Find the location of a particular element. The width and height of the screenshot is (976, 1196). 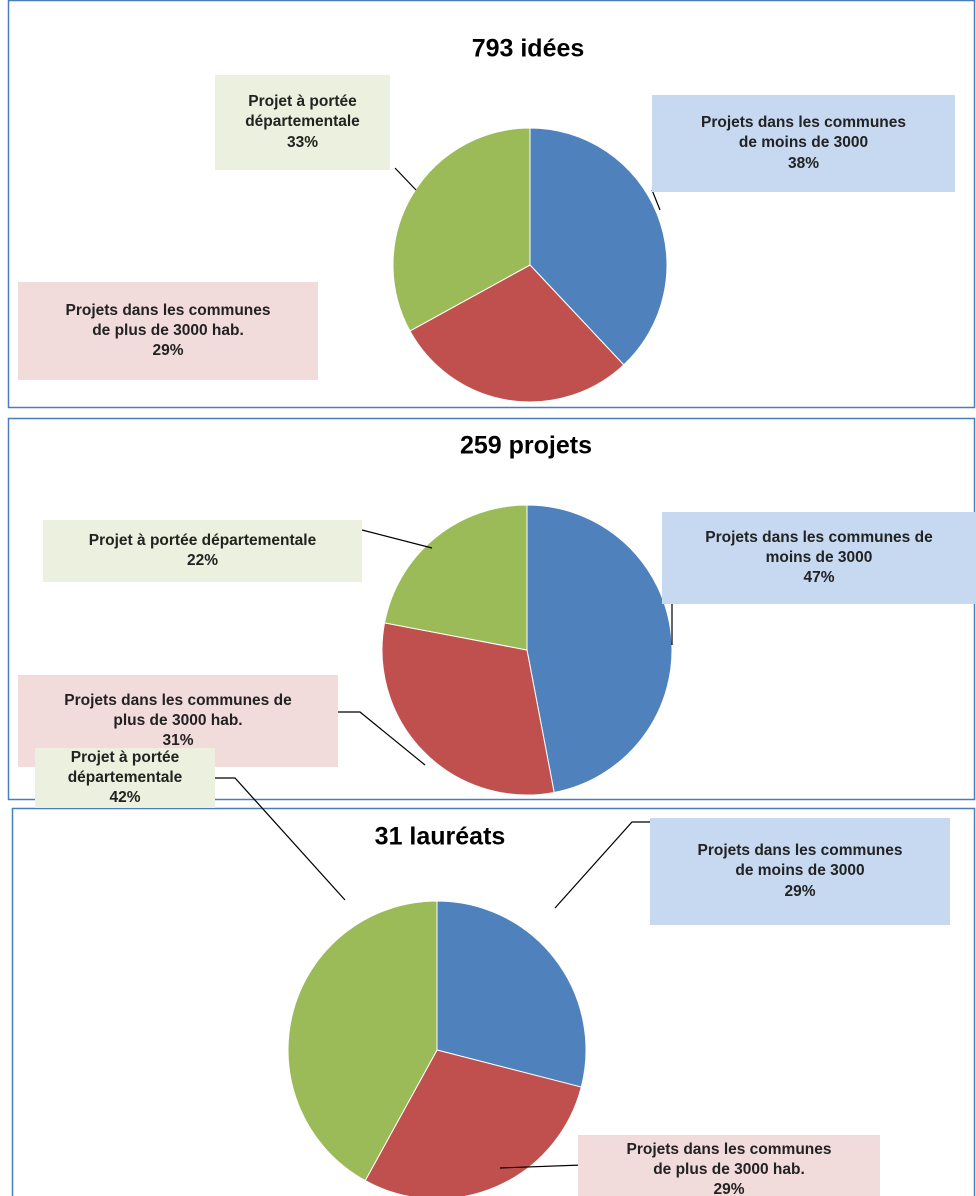

value-label: 38% is located at coordinates (803, 163).